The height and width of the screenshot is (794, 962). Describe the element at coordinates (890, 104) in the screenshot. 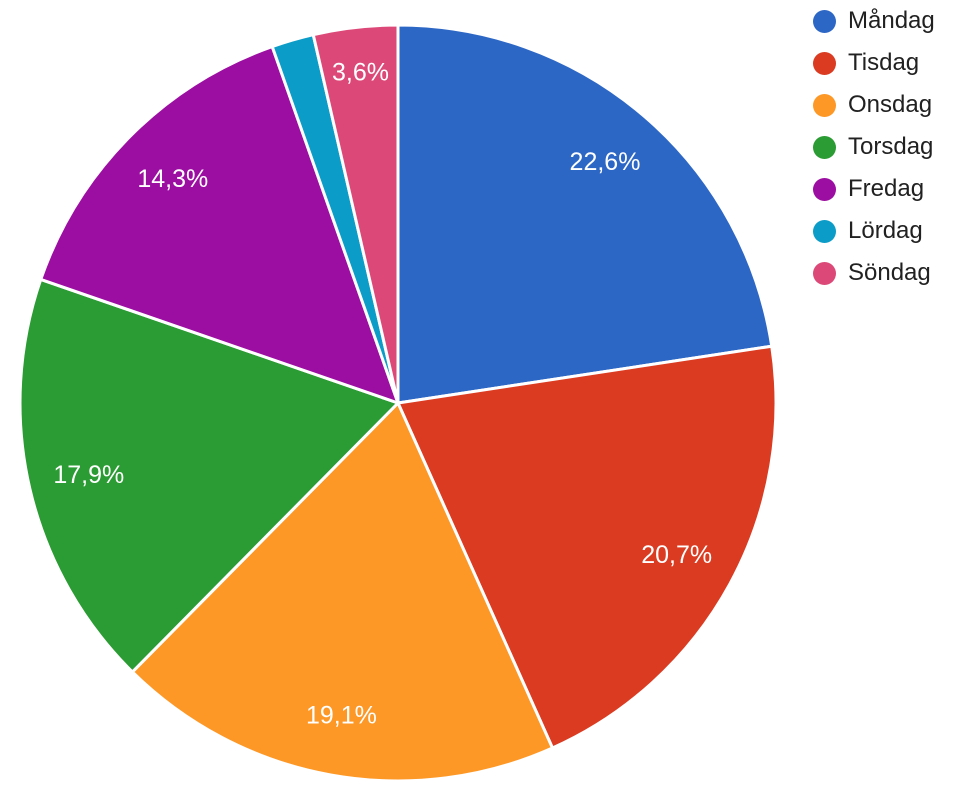

I see `legend-label: Onsdag` at that location.